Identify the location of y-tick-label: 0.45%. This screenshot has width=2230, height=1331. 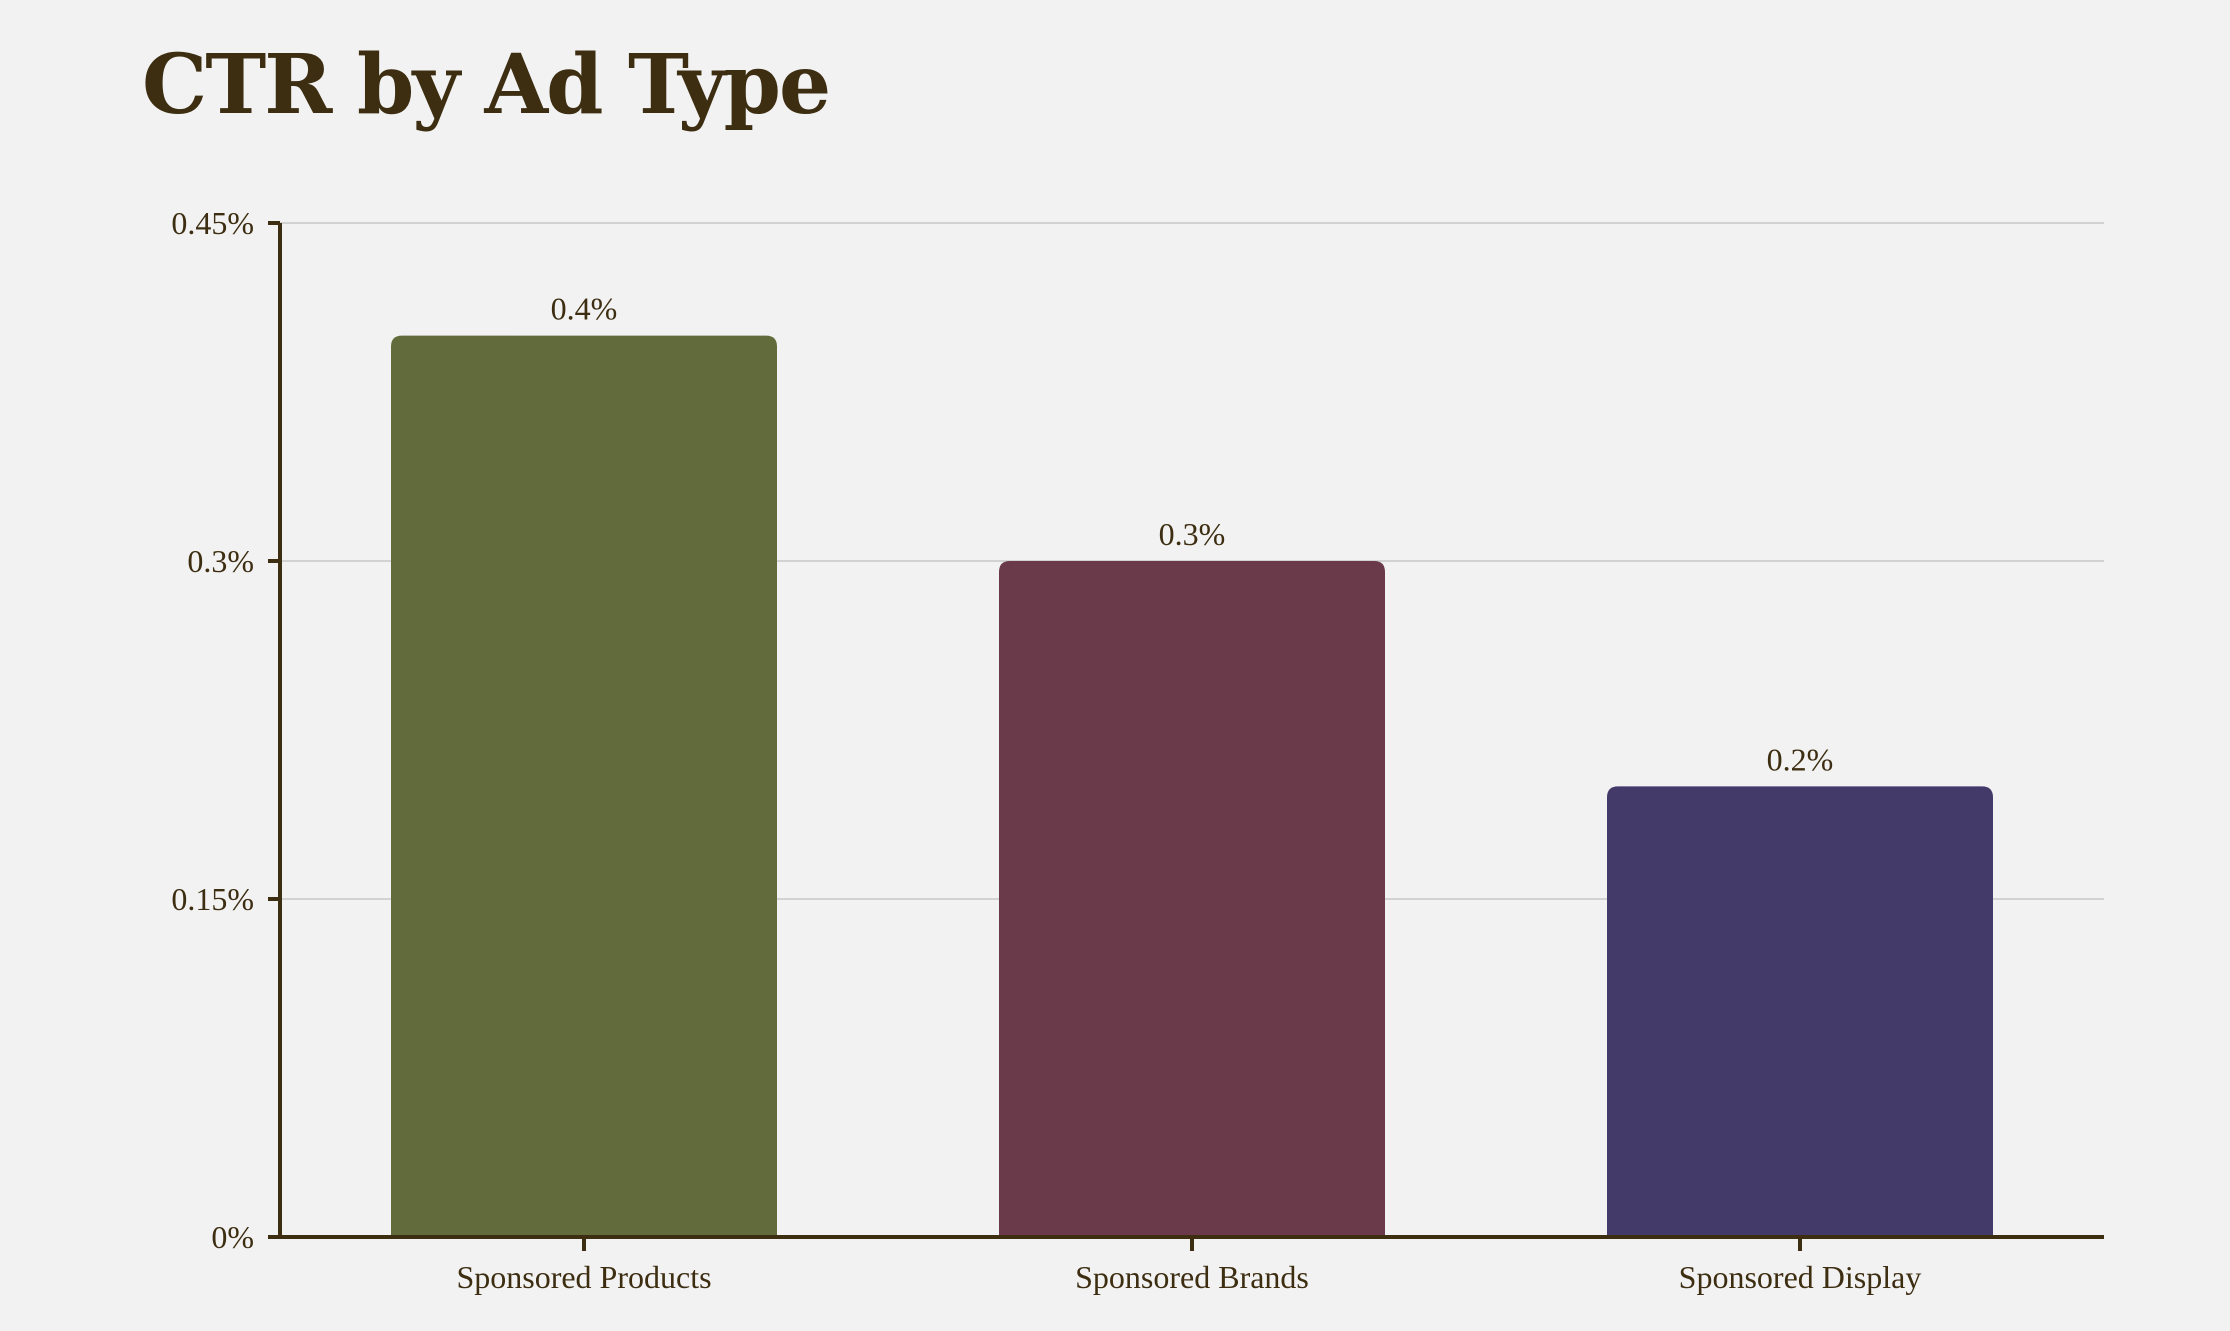
(212, 223).